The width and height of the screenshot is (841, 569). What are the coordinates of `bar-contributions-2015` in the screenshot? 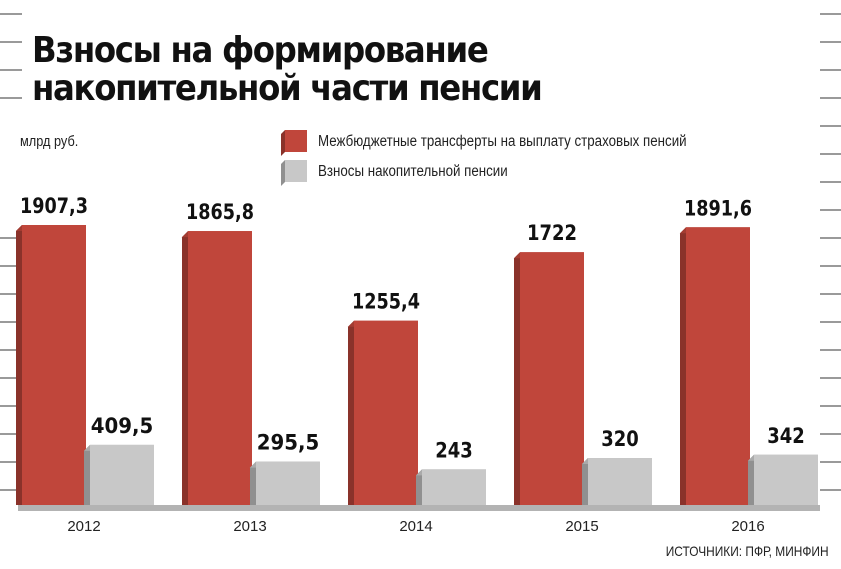 It's located at (620, 481).